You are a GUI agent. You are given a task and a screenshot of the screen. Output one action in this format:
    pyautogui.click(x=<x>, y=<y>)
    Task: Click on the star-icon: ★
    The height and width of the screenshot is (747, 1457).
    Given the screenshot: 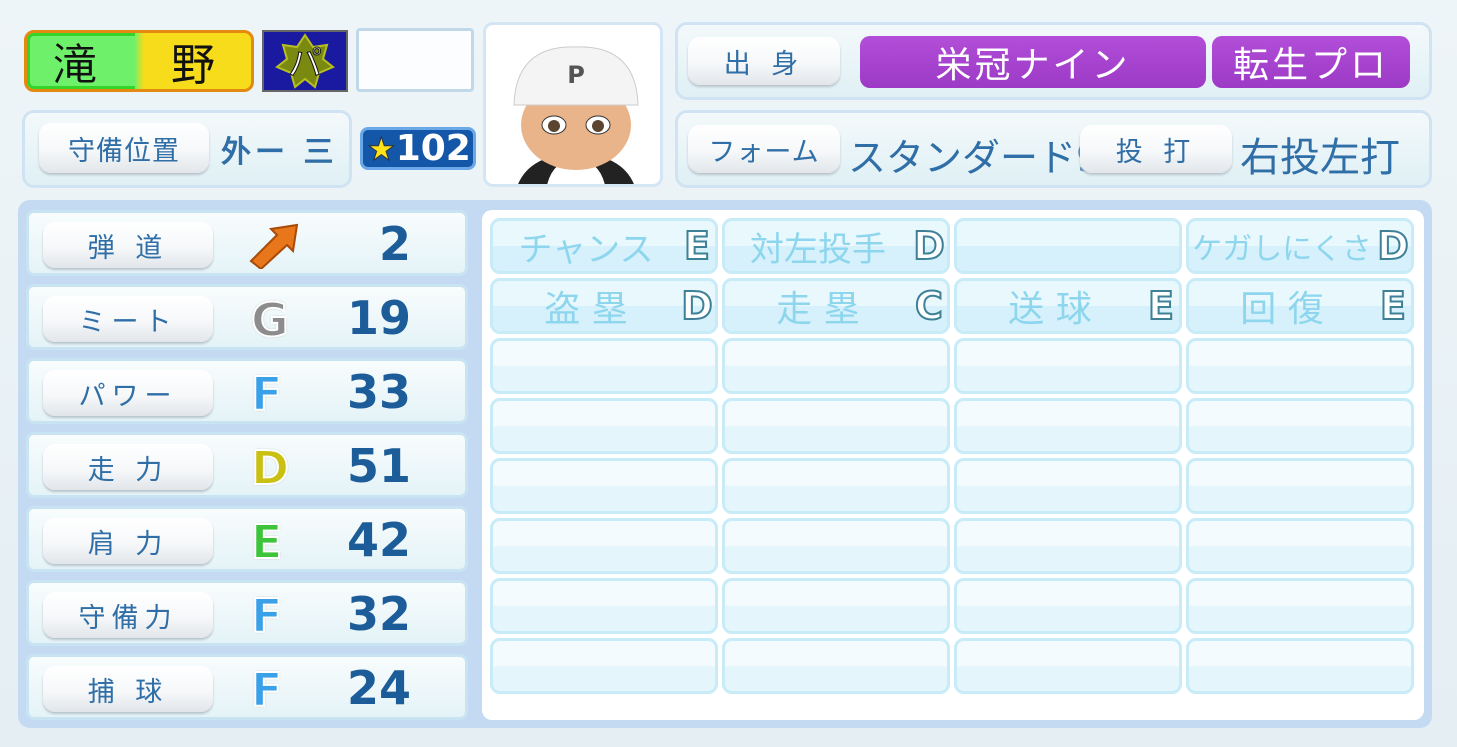 What is the action you would take?
    pyautogui.click(x=382, y=148)
    